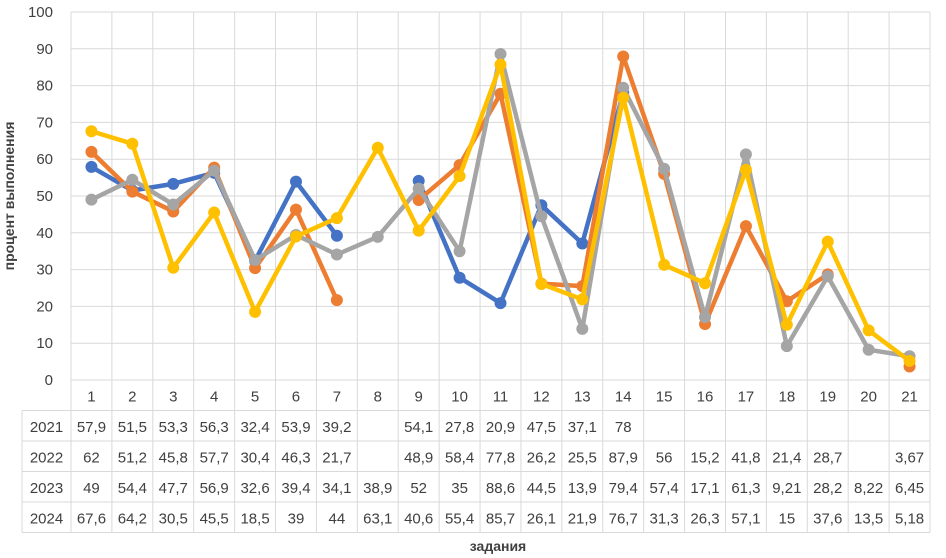  I want to click on data-table-cell: 20,9, so click(500, 427).